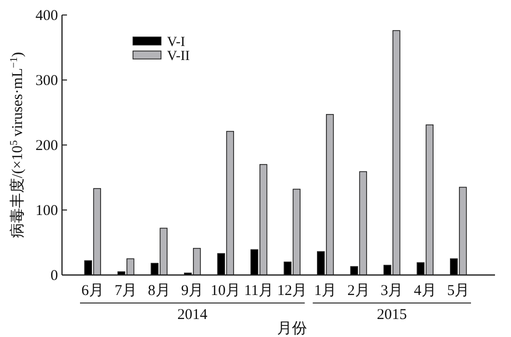 This screenshot has height=337, width=511. What do you see at coordinates (126, 291) in the screenshot?
I see `x-tick-label: 7月` at bounding box center [126, 291].